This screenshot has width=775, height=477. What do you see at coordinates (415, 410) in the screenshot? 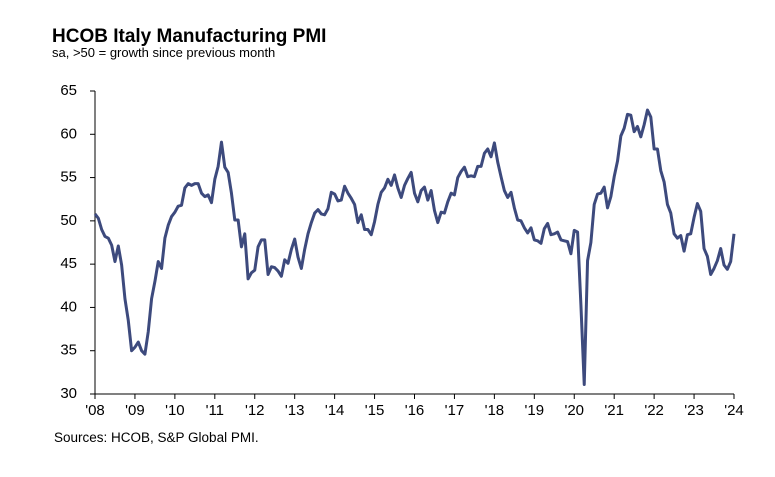
I see `x-tick-label: '16` at bounding box center [415, 410].